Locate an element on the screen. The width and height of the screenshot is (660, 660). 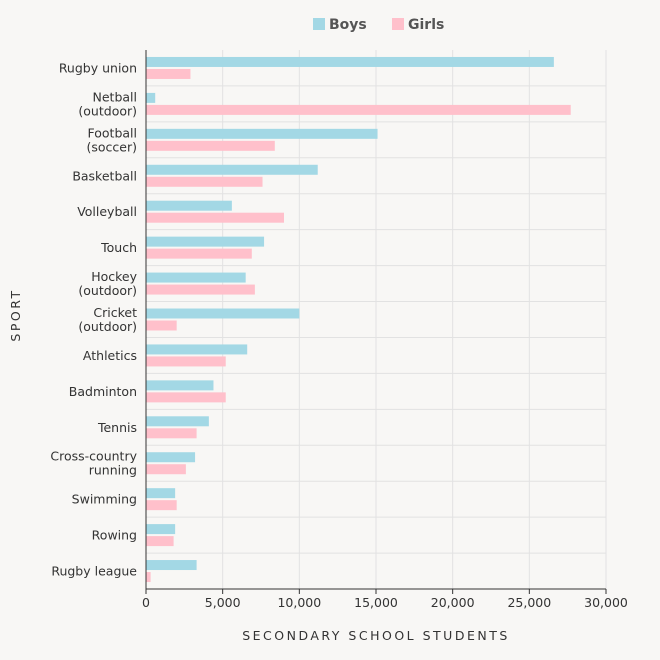
category-label: Athletics is located at coordinates (110, 355).